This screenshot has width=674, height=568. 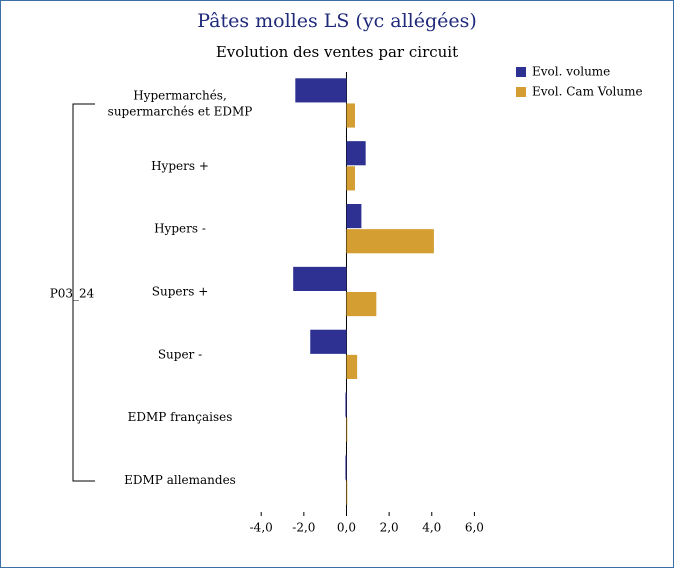 I want to click on chart-title: Pâtes molles LS (yc allégées), so click(x=337, y=21).